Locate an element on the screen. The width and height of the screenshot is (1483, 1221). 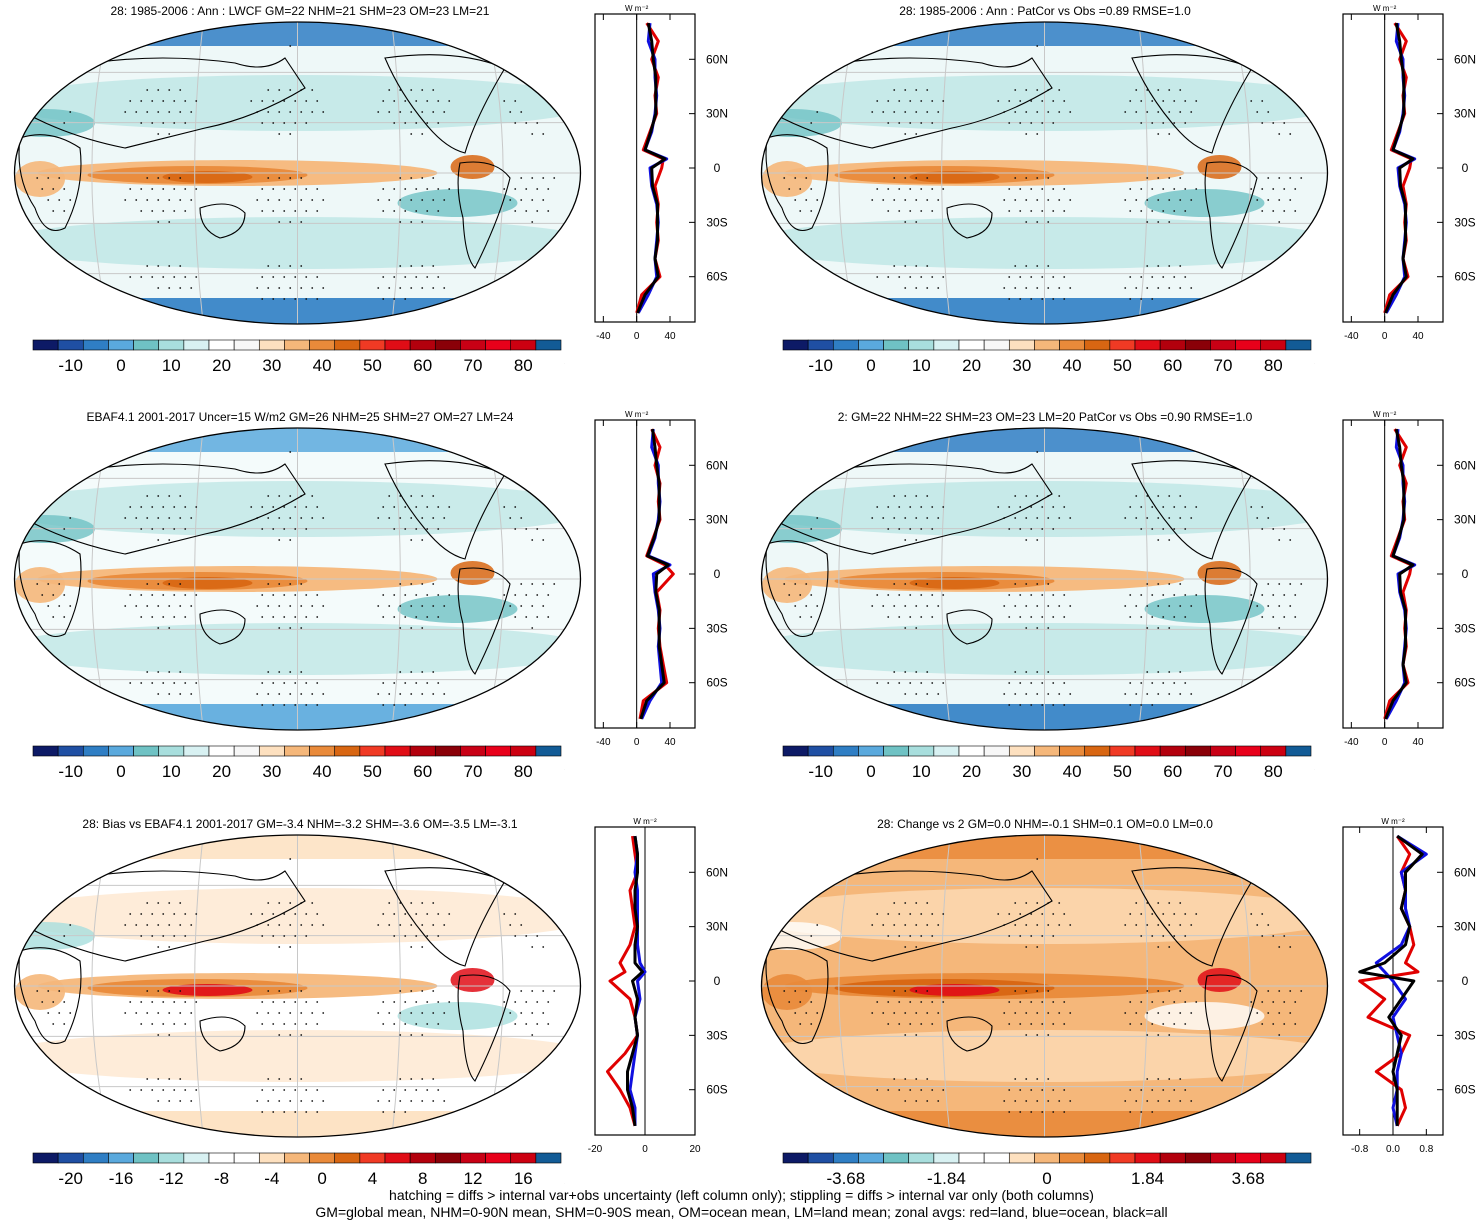
colorbar-label: 90 is located at coordinates (564, 771).